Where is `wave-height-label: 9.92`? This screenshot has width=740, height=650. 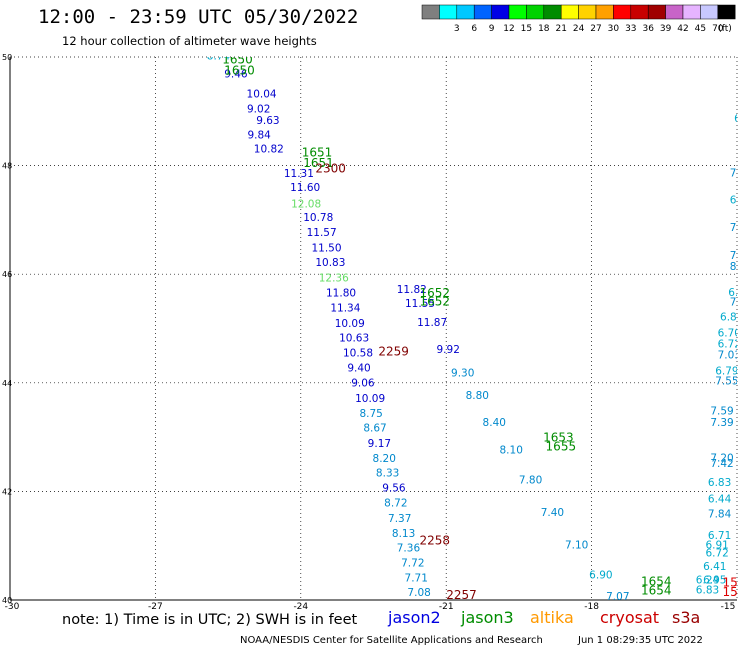
wave-height-label: 9.92 is located at coordinates (448, 350).